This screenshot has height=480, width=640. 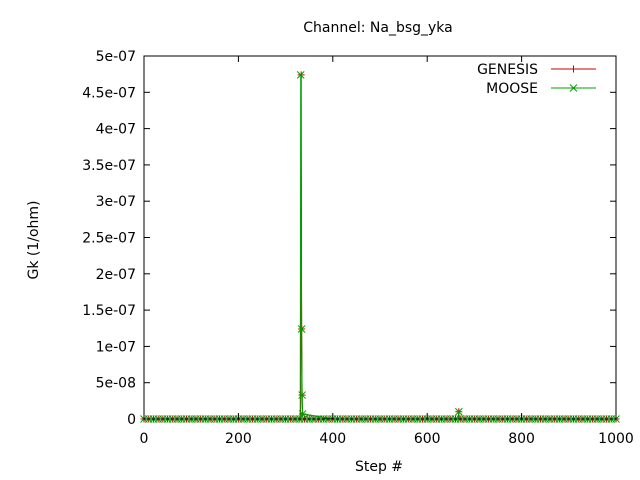 I want to click on y-tick-label: 0, so click(x=131, y=420).